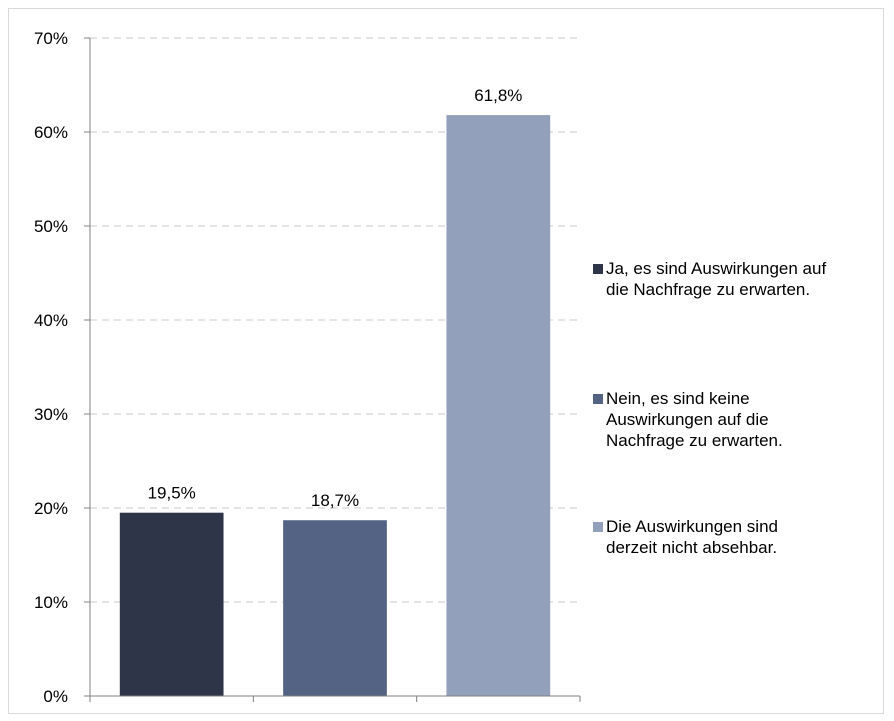 Image resolution: width=894 pixels, height=721 pixels. What do you see at coordinates (598, 399) in the screenshot?
I see `legend-swatch-nein` at bounding box center [598, 399].